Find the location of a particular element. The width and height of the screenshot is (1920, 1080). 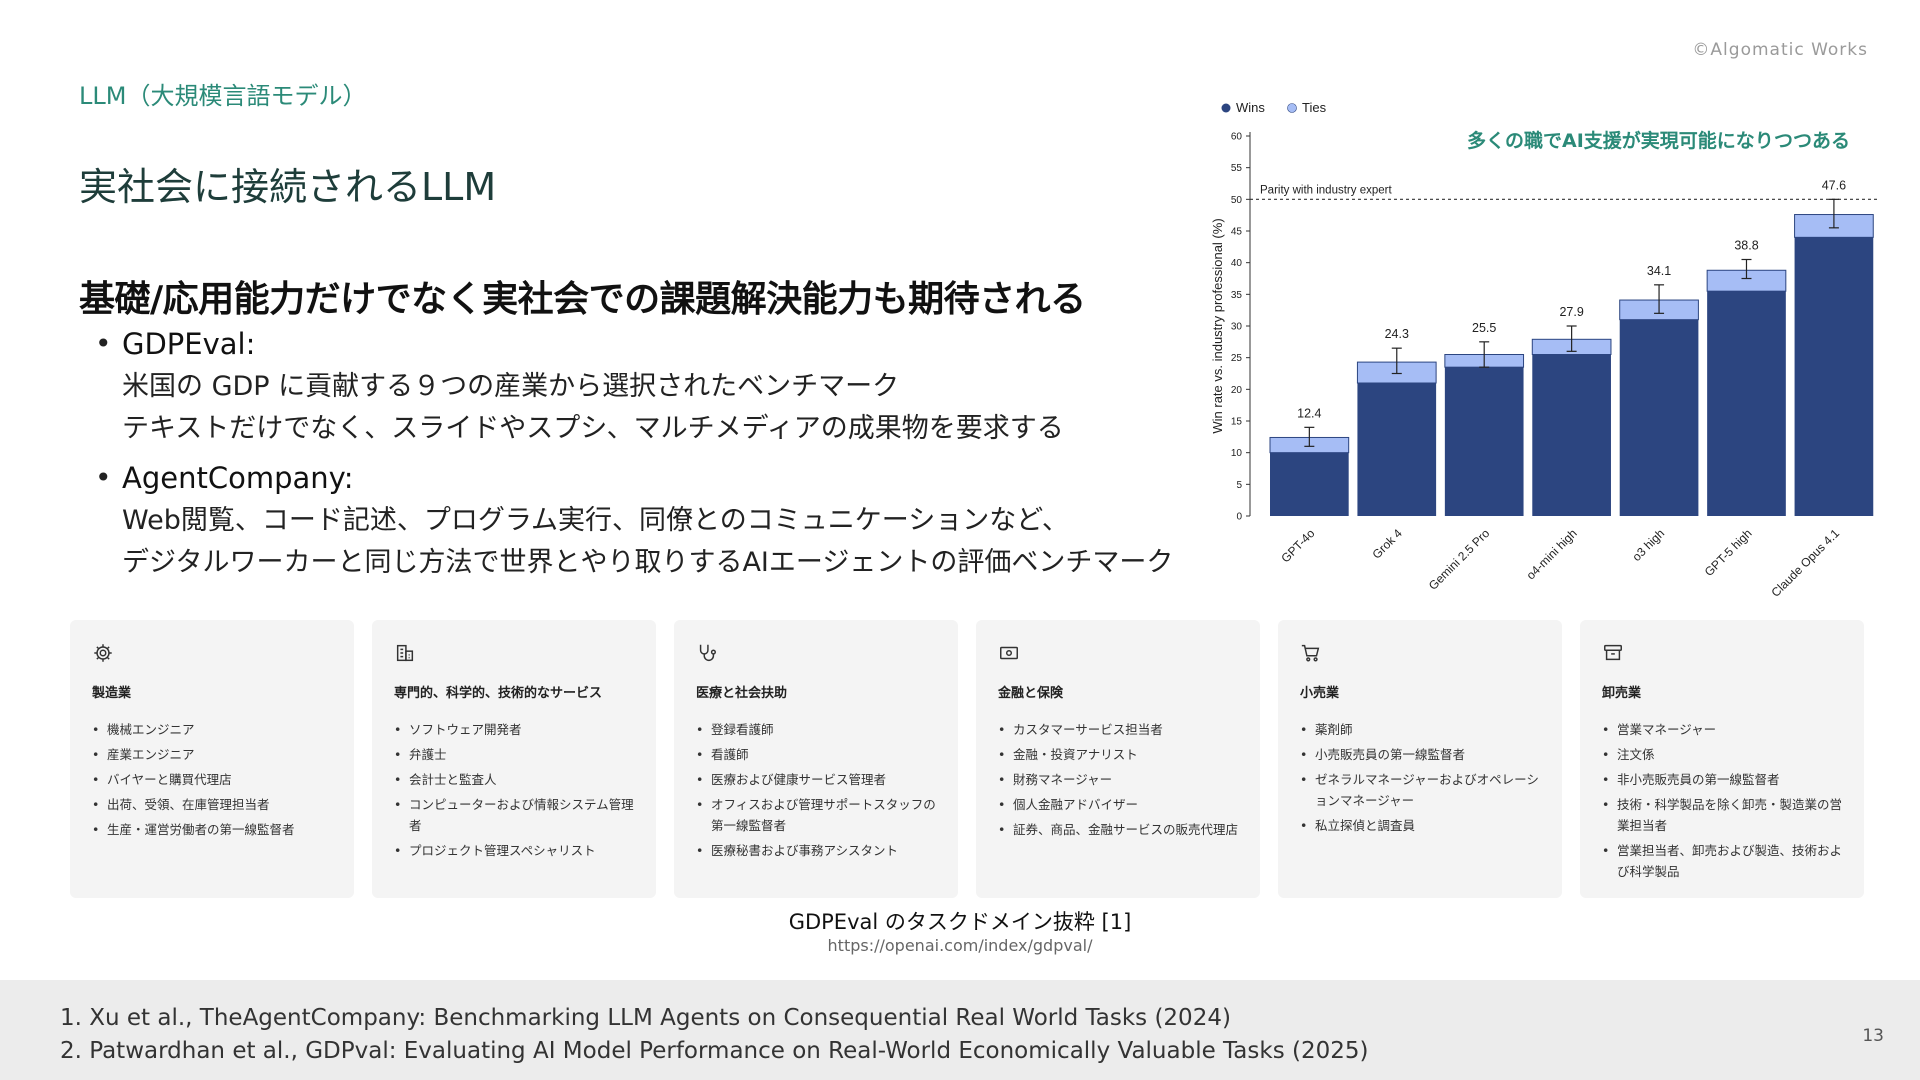

list-item: 医療および健康サービス管理者 is located at coordinates (817, 779).